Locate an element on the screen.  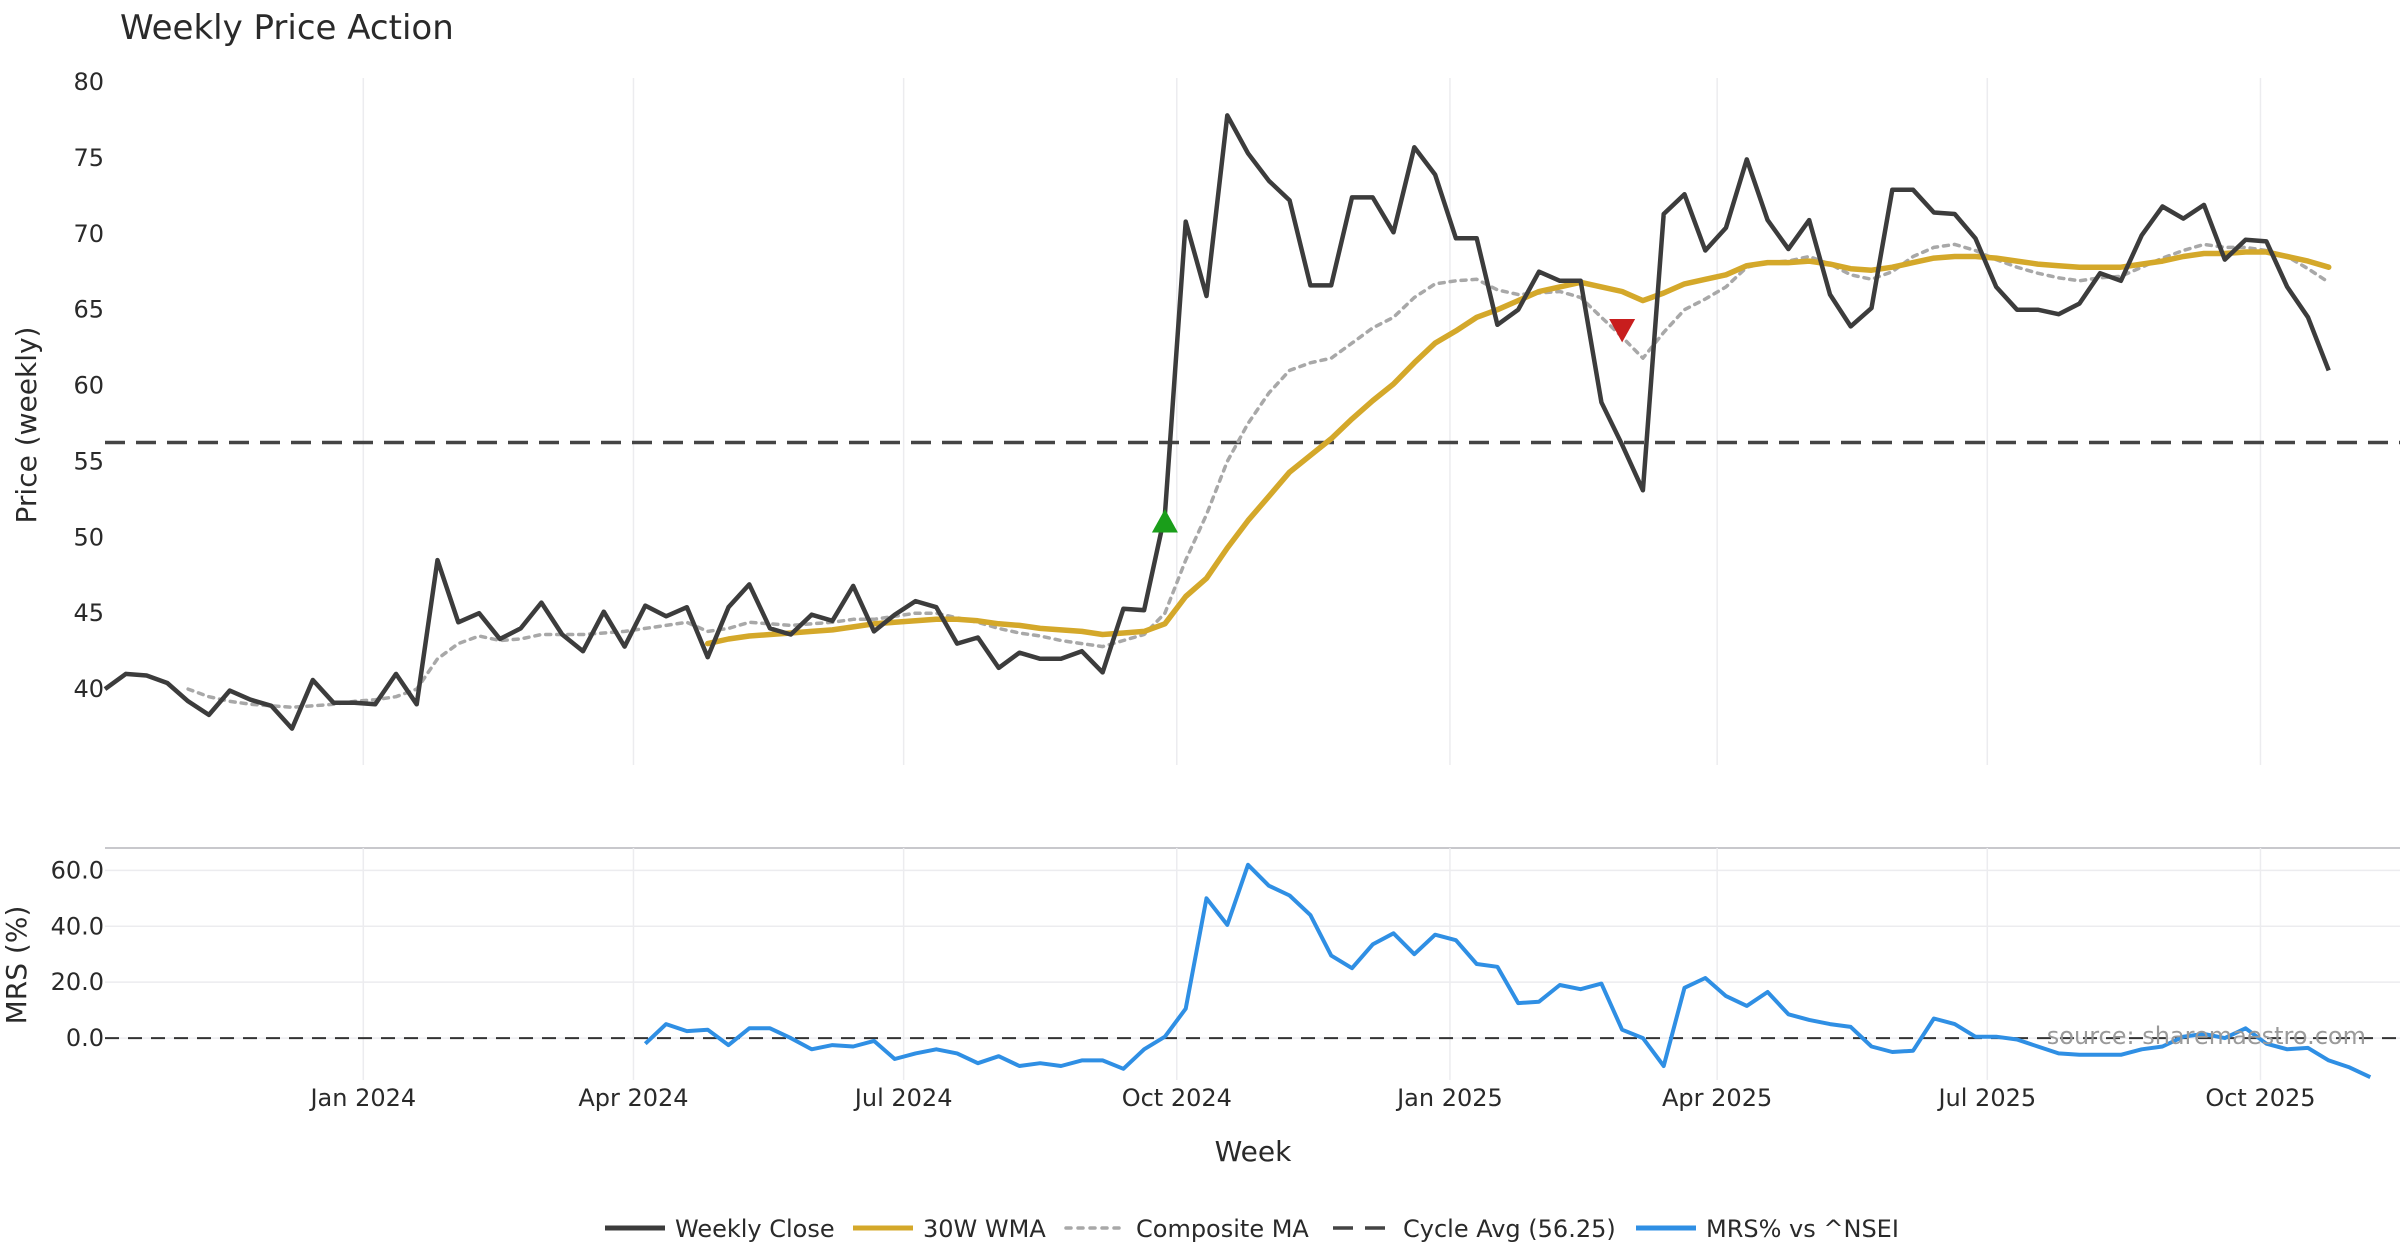
x-tick-label: Jul 2025 is located at coordinates (1986, 1098).